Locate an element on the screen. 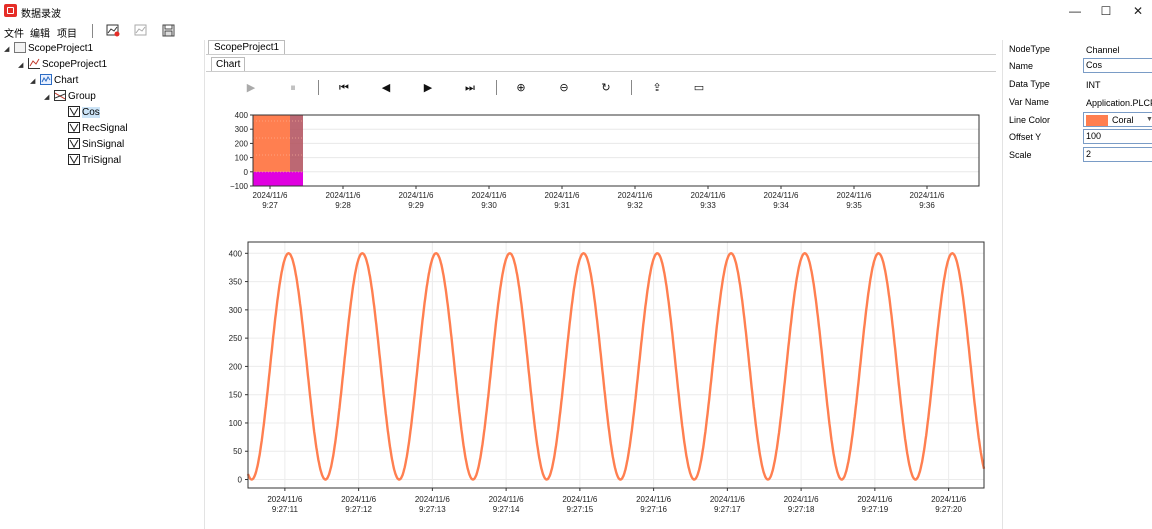 Image resolution: width=1152 pixels, height=529 pixels. project-icon is located at coordinates (34, 63).